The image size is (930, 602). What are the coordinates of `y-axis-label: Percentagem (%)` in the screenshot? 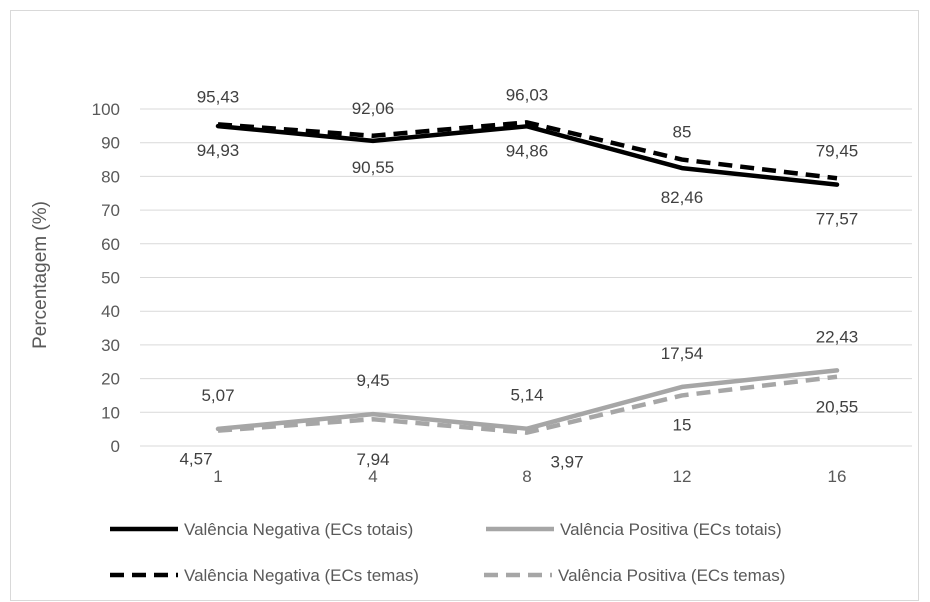 It's located at (40, 275).